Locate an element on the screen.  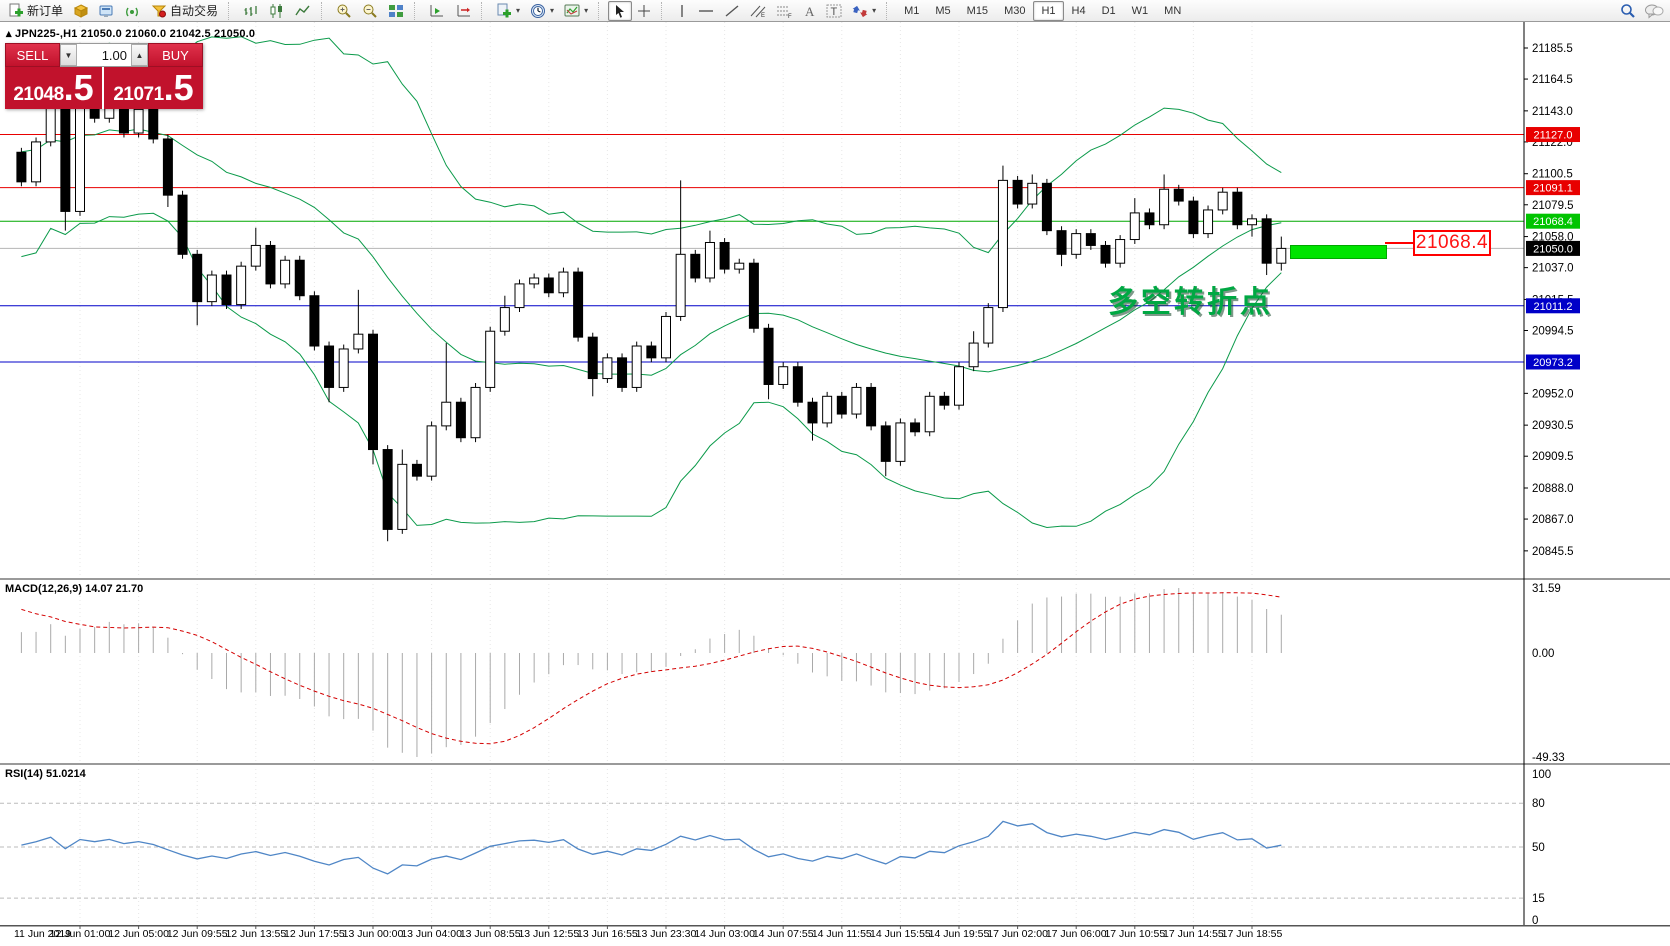
time-axis-label: 14 Jun 03:00 is located at coordinates (724, 934).